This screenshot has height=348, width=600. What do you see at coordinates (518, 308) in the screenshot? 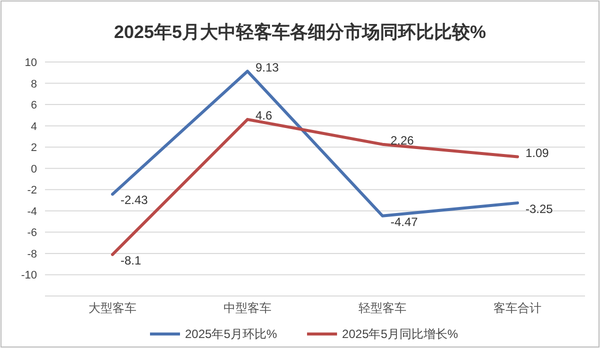
I see `x-tick-label: 客车合计` at bounding box center [518, 308].